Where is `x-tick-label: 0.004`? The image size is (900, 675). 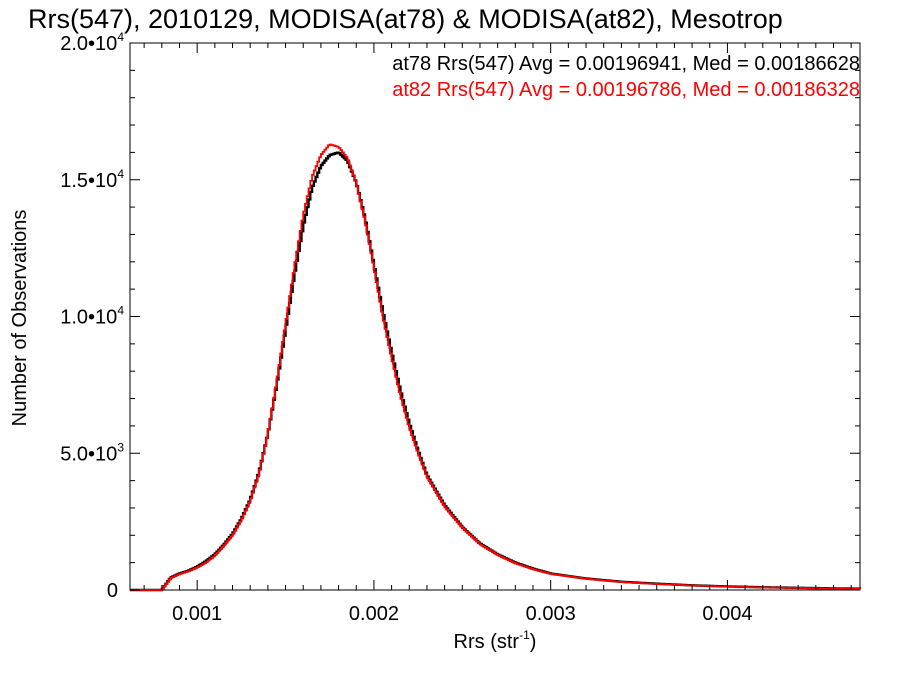
x-tick-label: 0.004 is located at coordinates (727, 614).